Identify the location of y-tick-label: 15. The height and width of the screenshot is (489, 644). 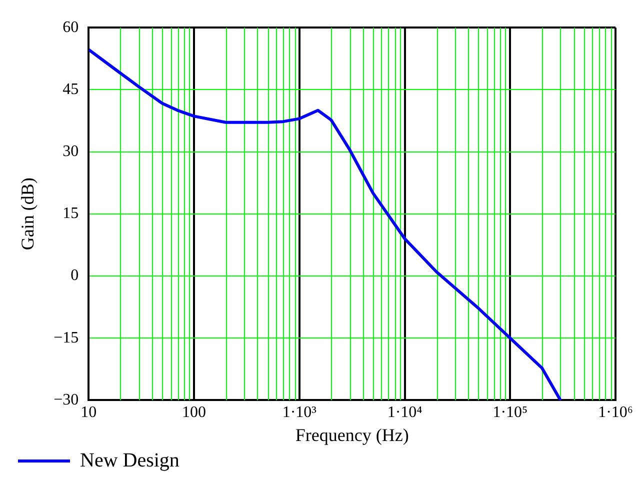
(70, 213).